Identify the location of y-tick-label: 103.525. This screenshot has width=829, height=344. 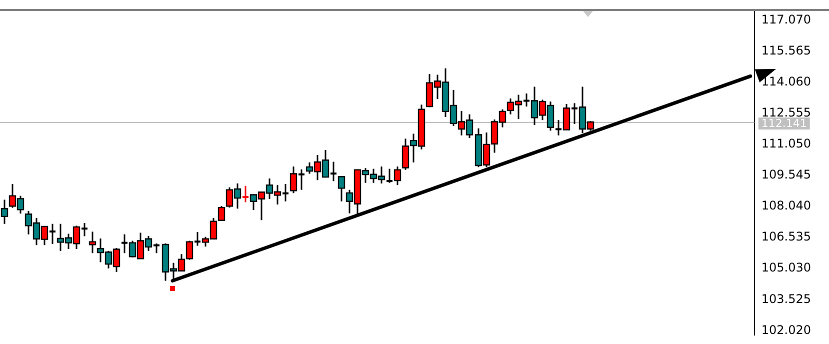
(786, 299).